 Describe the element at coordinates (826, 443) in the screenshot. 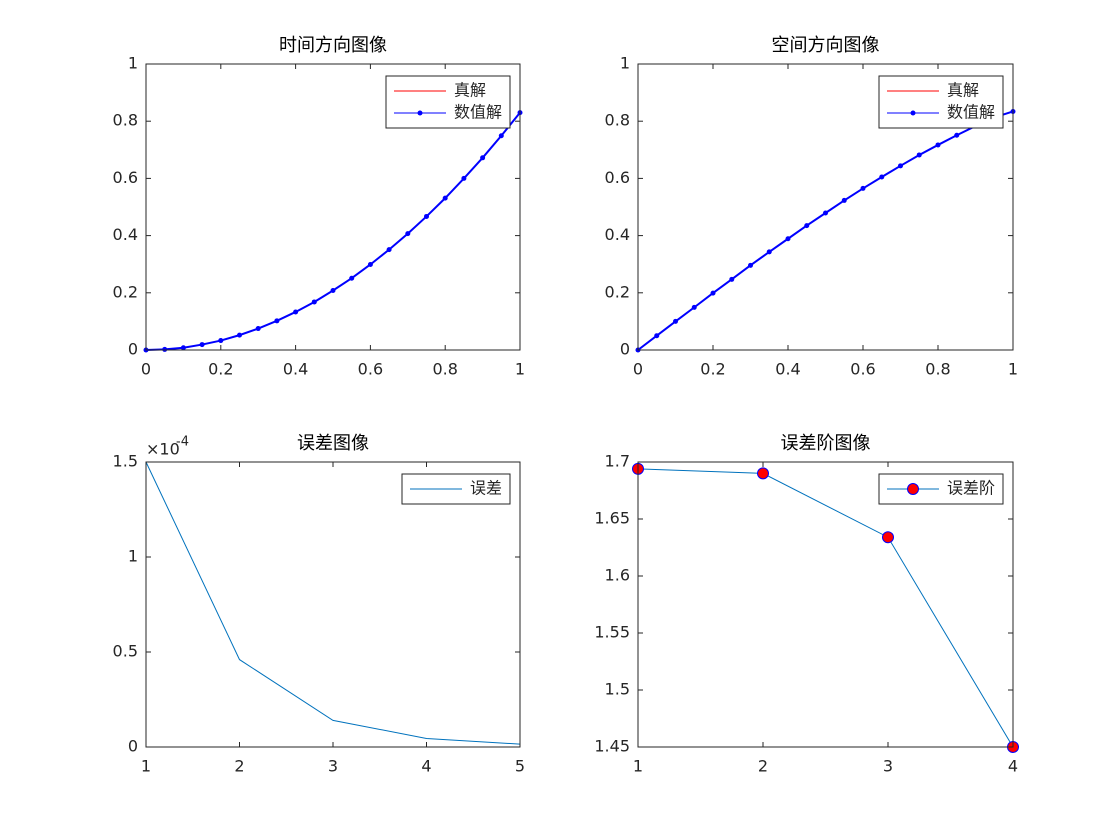

I see `chart-title: 误差阶图像` at that location.